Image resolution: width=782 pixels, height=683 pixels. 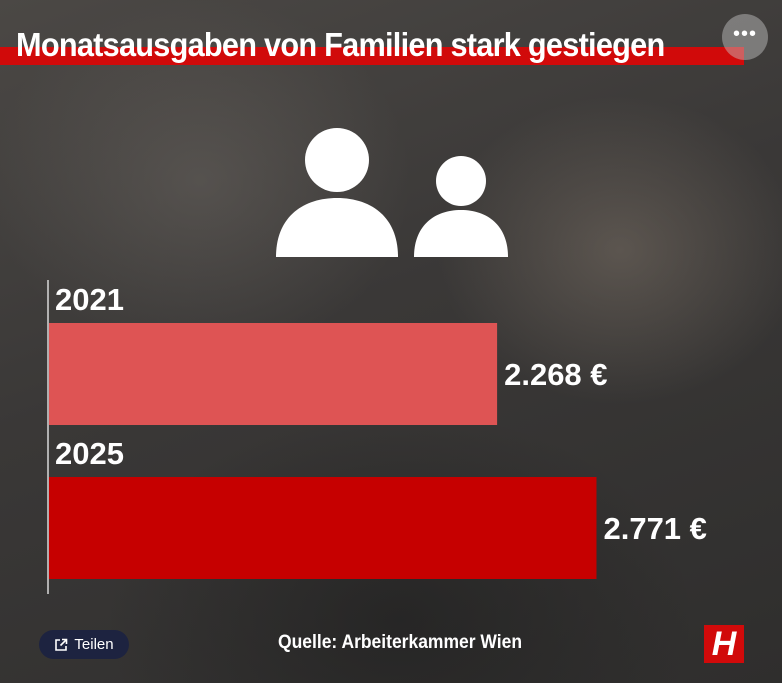 I want to click on bar-value-label-2021: 2.268 €, so click(x=555, y=374).